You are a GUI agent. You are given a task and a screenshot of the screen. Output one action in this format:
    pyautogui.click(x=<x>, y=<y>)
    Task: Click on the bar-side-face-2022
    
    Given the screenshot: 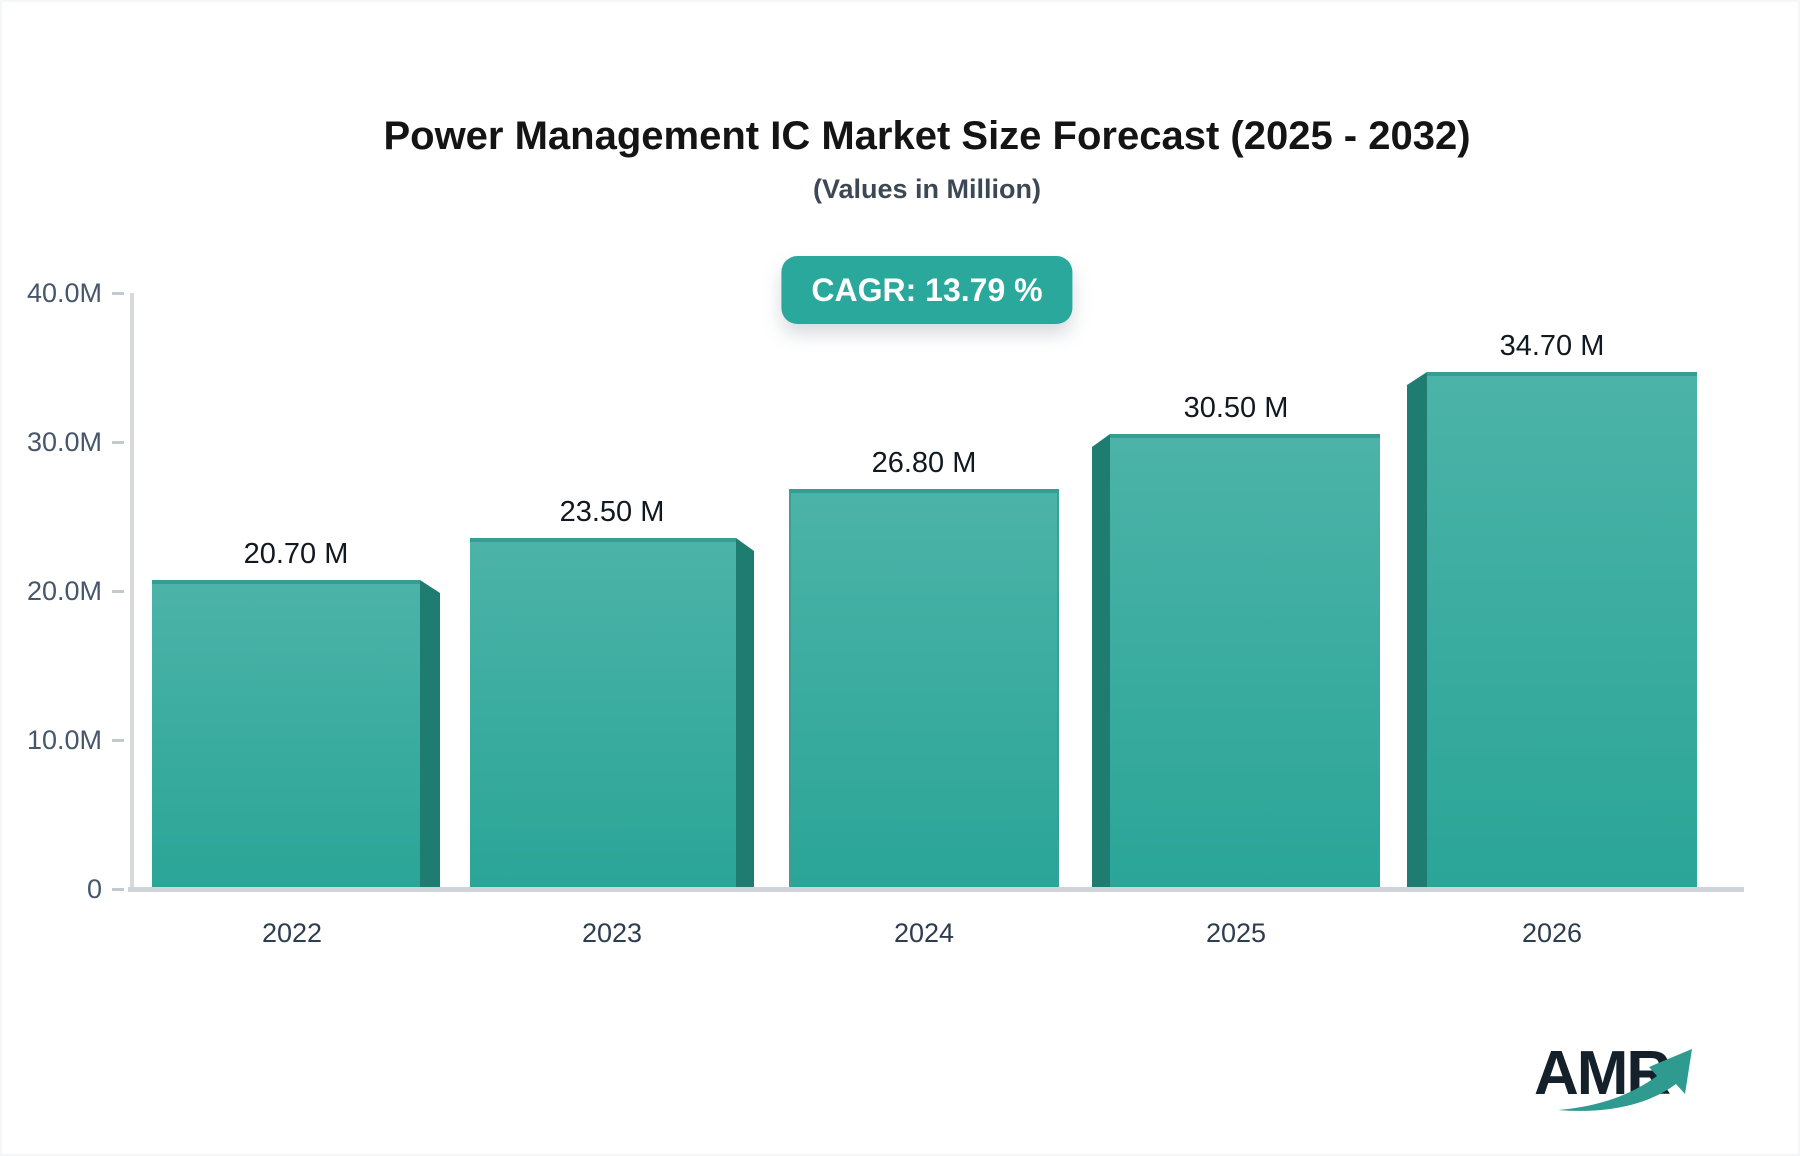 What is the action you would take?
    pyautogui.click(x=430, y=733)
    